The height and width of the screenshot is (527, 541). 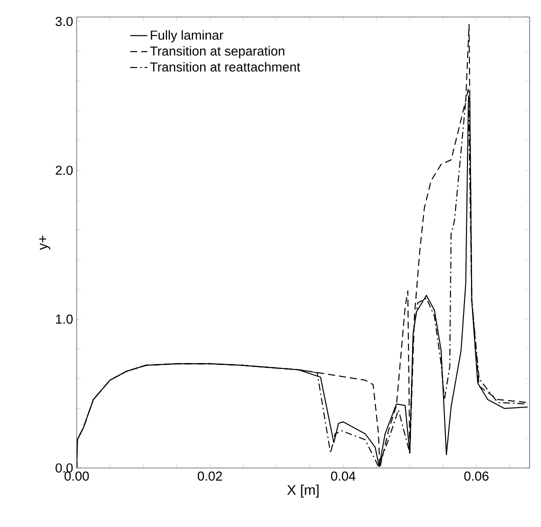 I want to click on legend-label: Transition at separation, so click(x=217, y=52).